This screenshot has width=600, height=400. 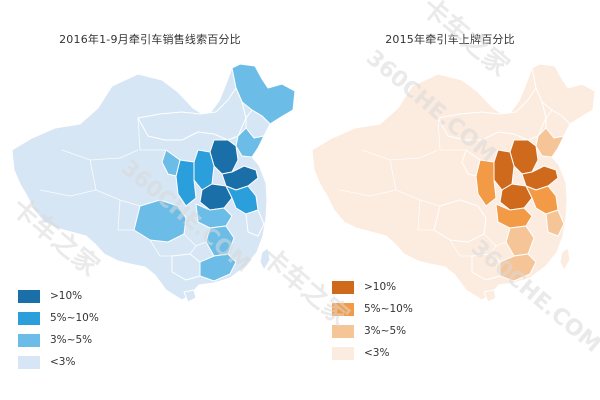 I want to click on left-map-title: 2016年1-9月牵引车销售线索百分比, so click(x=150, y=39).